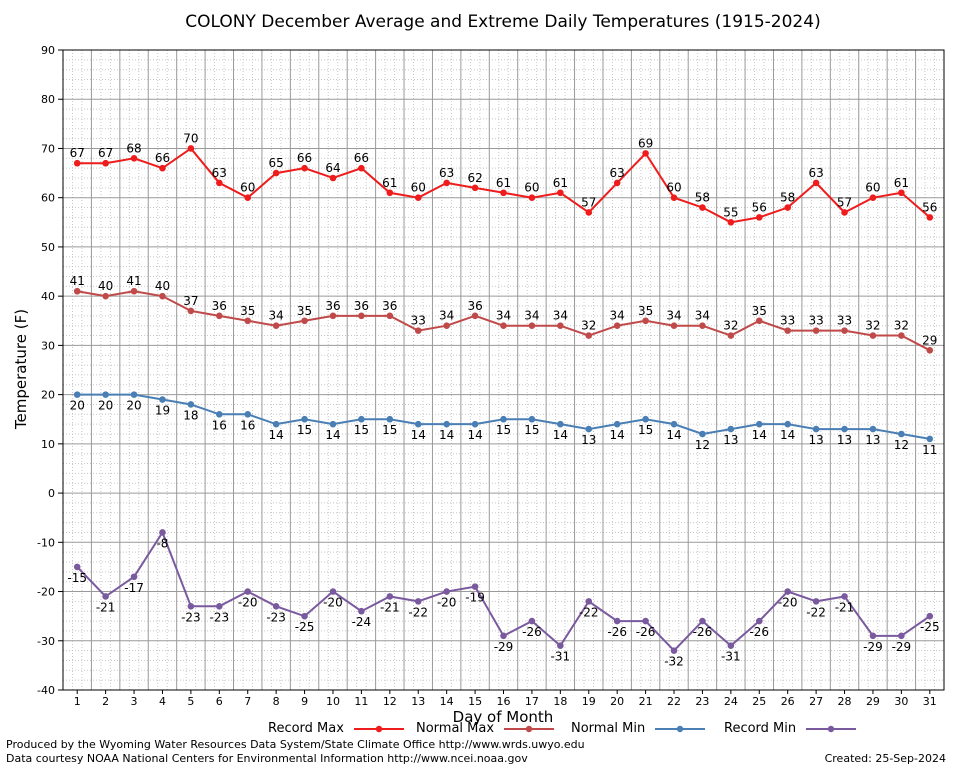  What do you see at coordinates (77, 578) in the screenshot?
I see `data-label-record-min: -15` at bounding box center [77, 578].